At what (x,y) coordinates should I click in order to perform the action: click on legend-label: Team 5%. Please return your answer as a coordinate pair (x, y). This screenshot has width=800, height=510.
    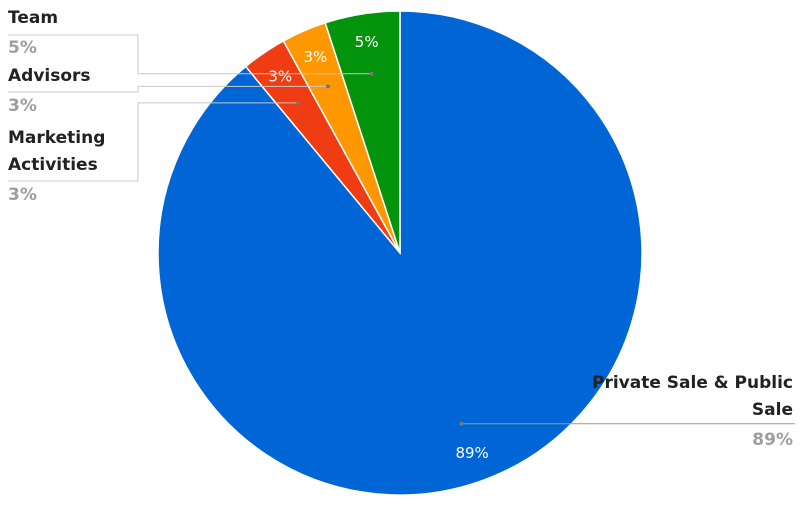
    Looking at the image, I should click on (73, 33).